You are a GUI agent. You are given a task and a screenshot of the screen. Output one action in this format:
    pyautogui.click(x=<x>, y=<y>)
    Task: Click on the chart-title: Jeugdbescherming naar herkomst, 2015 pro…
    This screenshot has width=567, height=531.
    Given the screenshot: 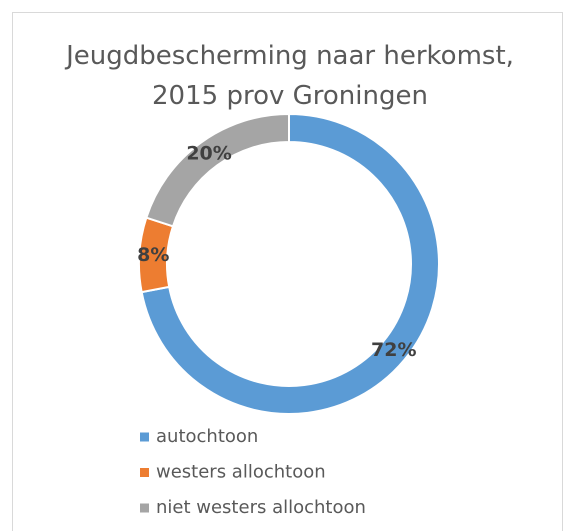 What is the action you would take?
    pyautogui.click(x=290, y=76)
    